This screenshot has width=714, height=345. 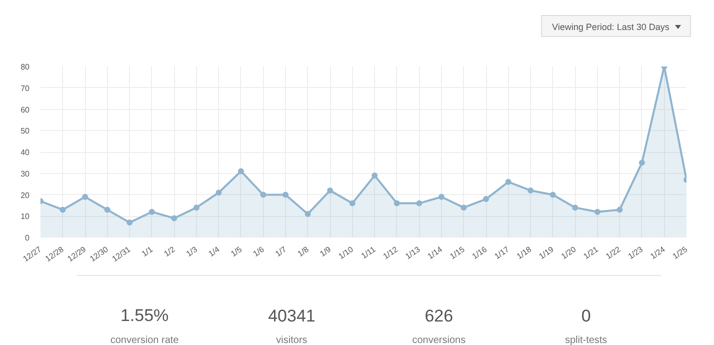 What do you see at coordinates (611, 27) in the screenshot?
I see `text: Viewing Period: Last 30 Days` at bounding box center [611, 27].